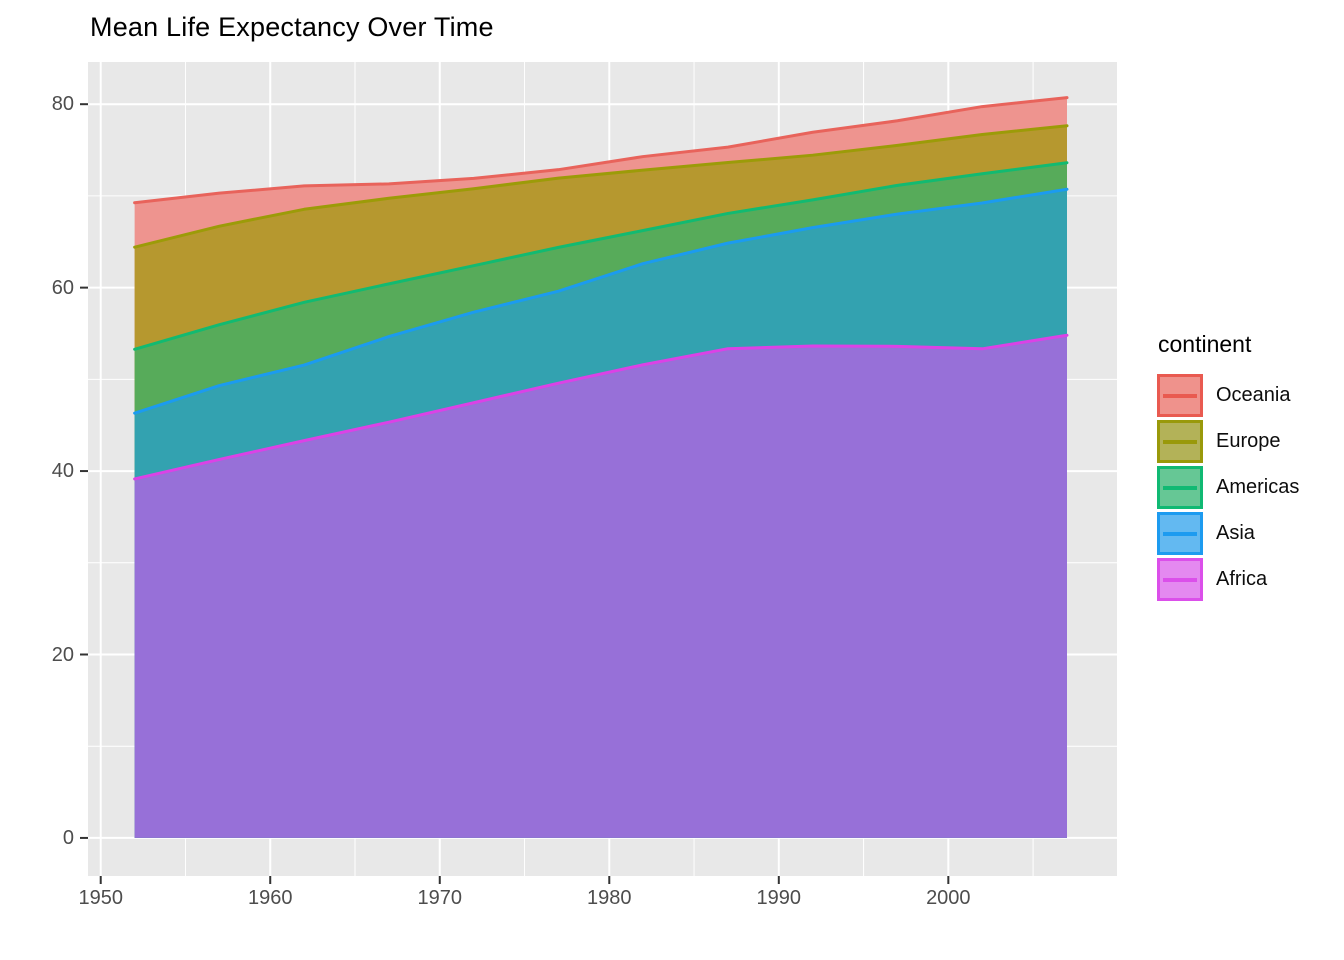  What do you see at coordinates (62, 471) in the screenshot?
I see `y-axis-tick-label: 40` at bounding box center [62, 471].